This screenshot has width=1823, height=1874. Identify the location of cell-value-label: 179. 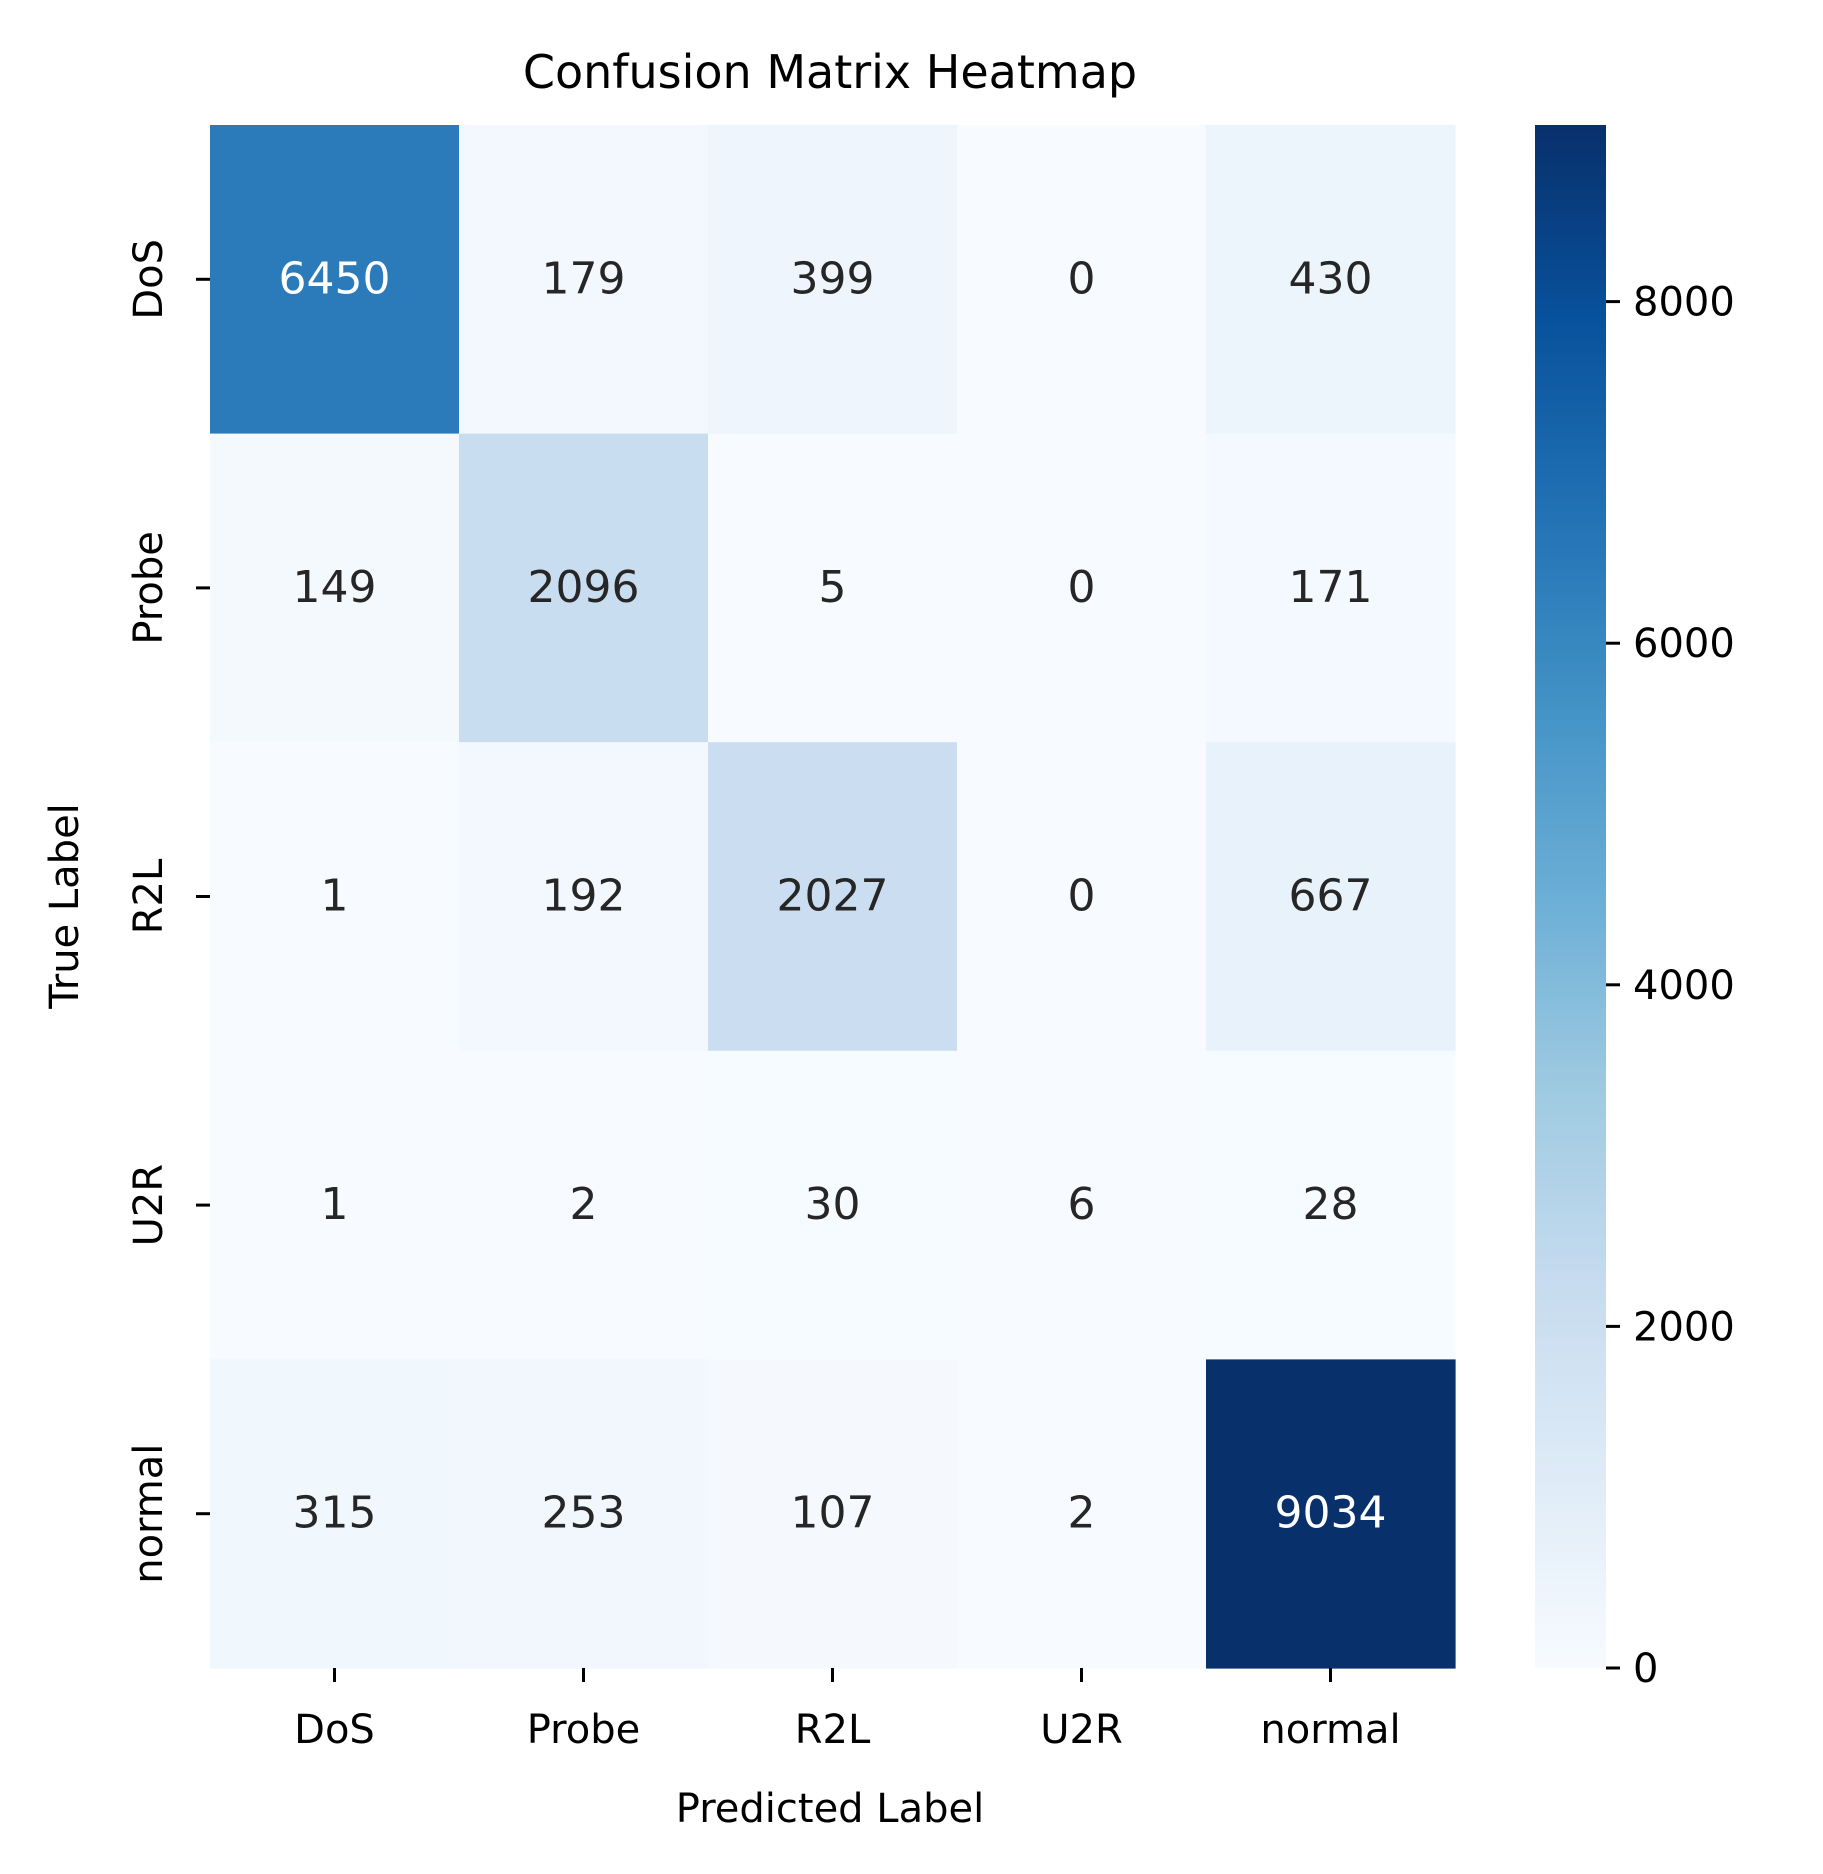
(584, 278).